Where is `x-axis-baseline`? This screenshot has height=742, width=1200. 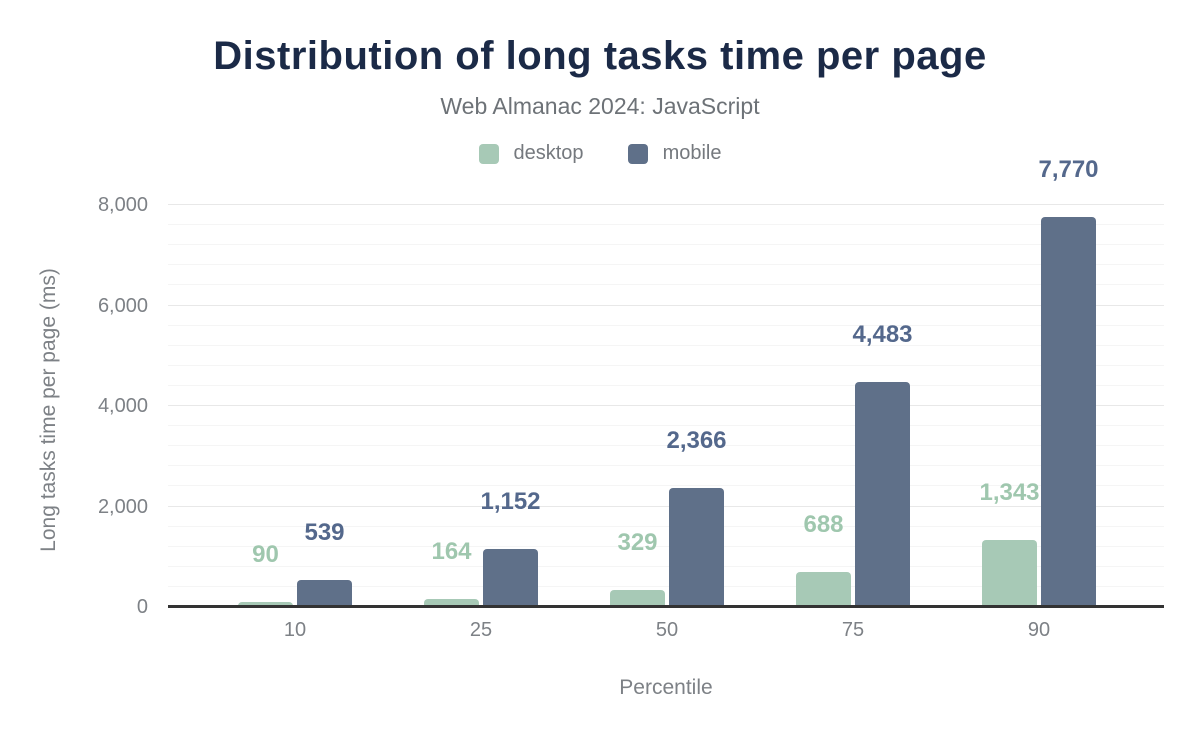
x-axis-baseline is located at coordinates (666, 606).